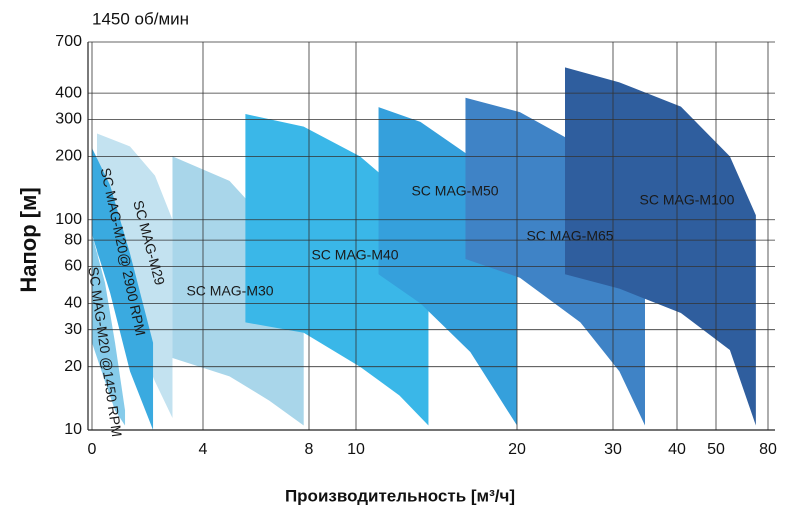 This screenshot has width=800, height=523. I want to click on series-label: SC MAG-M50, so click(454, 191).